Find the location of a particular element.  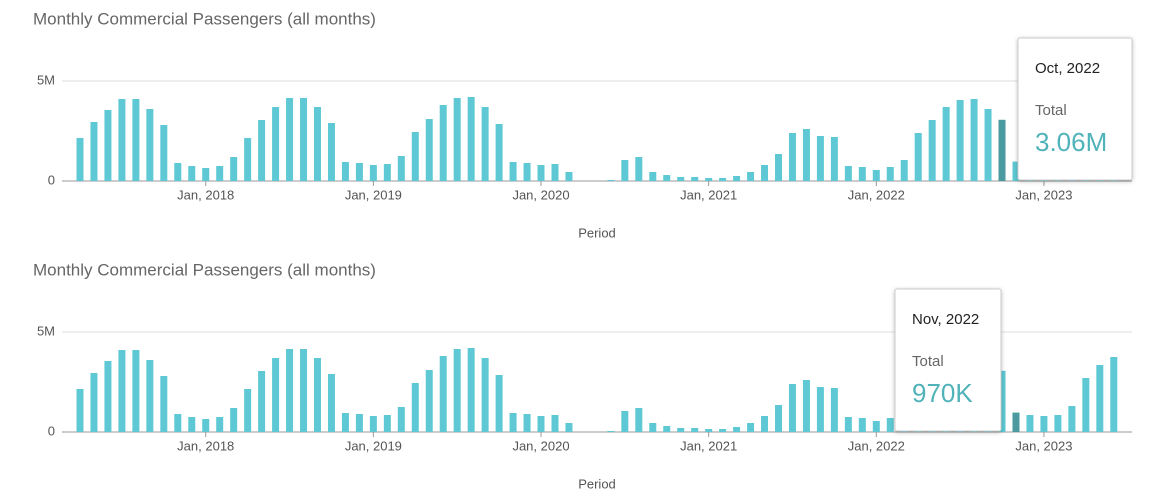

tooltip-value: 3.06M is located at coordinates (1071, 142).